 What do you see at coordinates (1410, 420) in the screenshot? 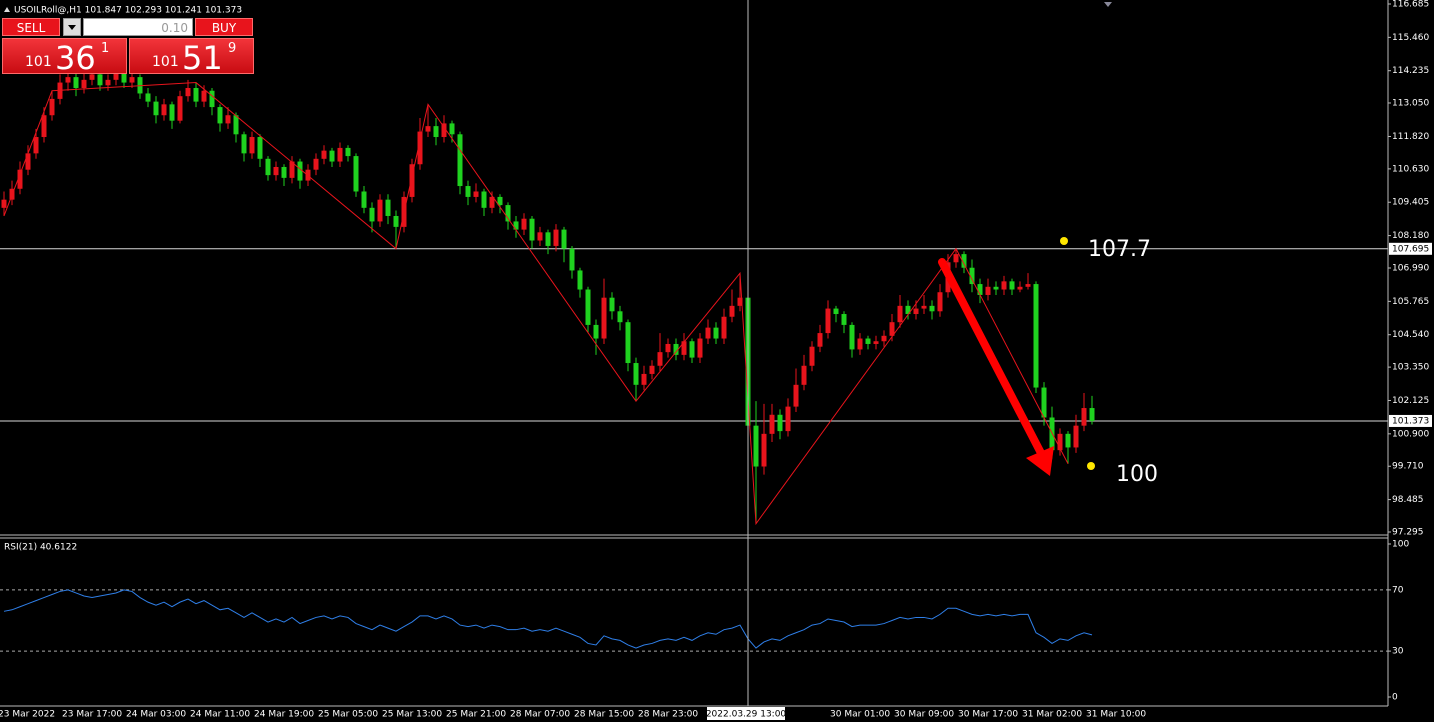
I see `price-label-box` at bounding box center [1410, 420].